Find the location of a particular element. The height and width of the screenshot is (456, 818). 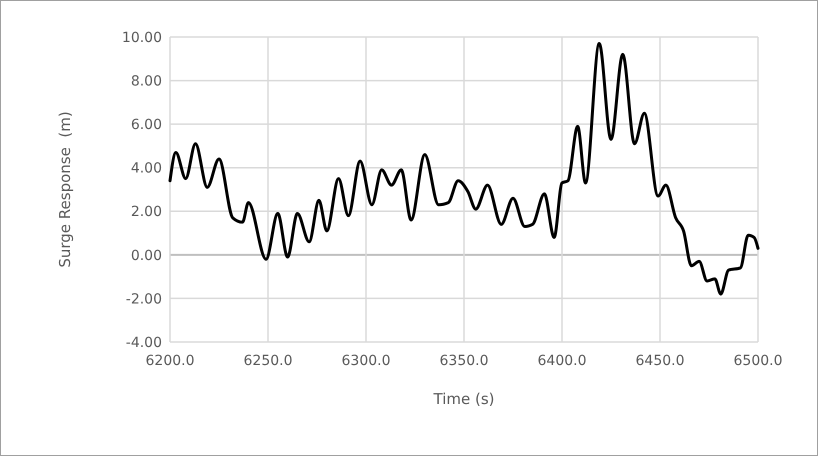

x-tick-label: 6250.0 is located at coordinates (268, 361).